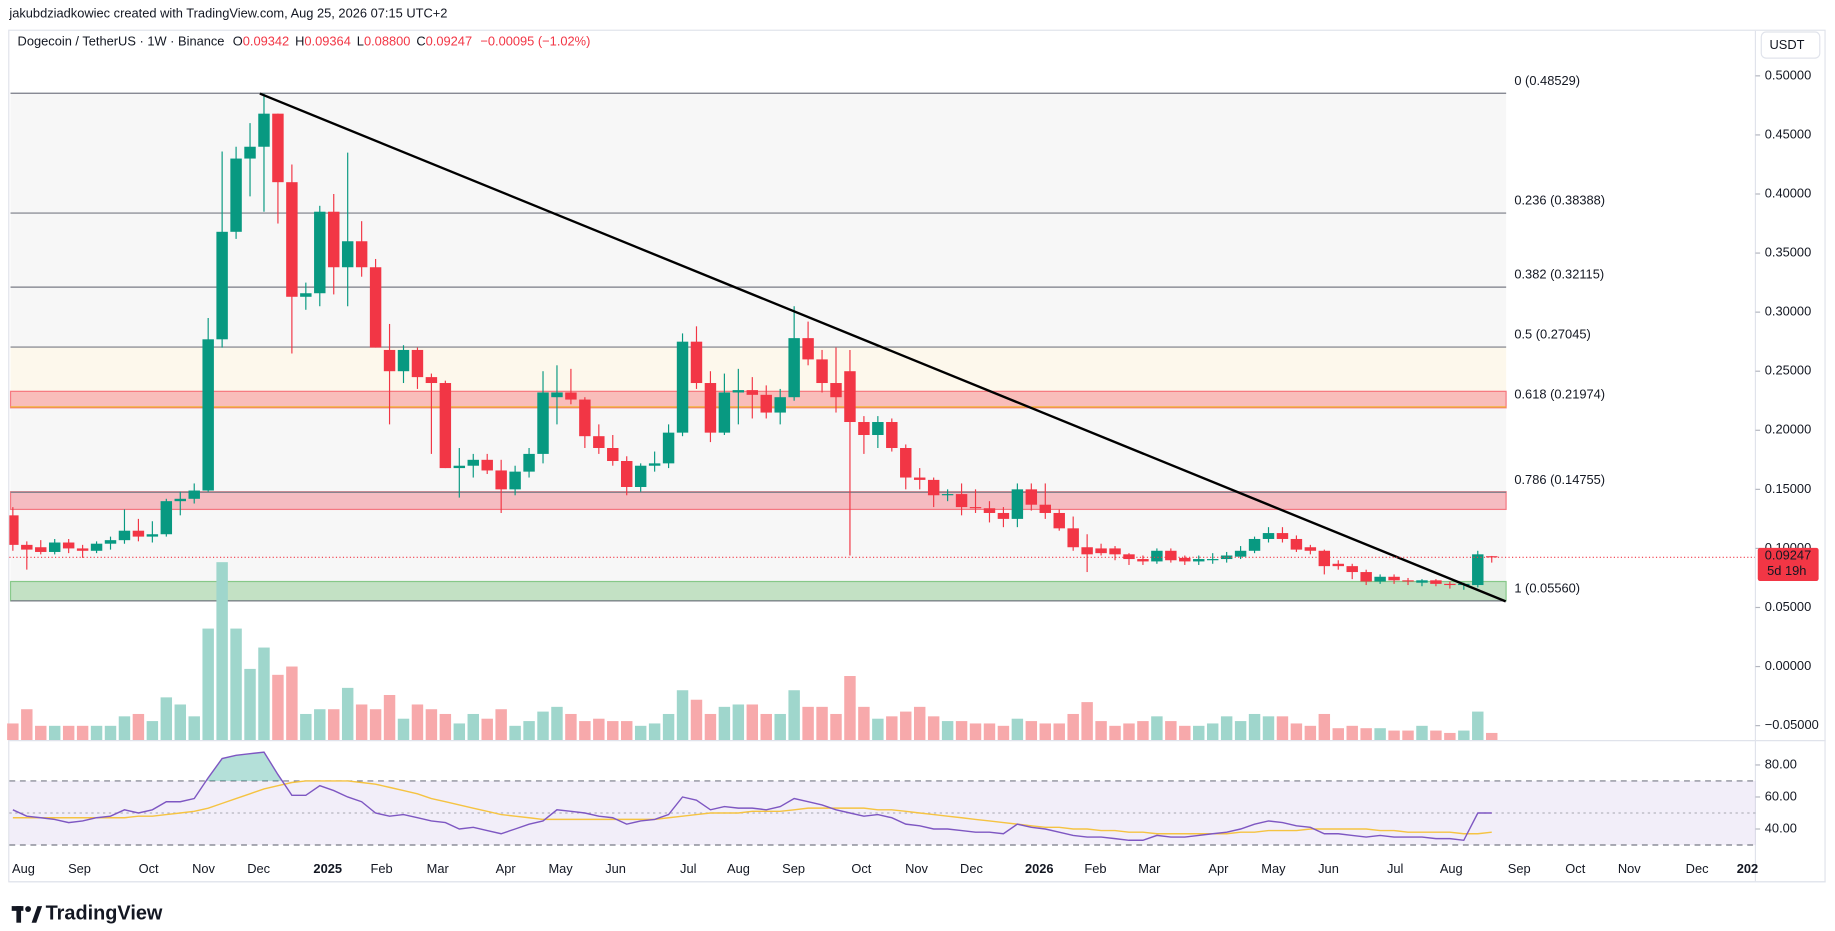 The width and height of the screenshot is (1835, 931). I want to click on y-tick-label: 0.35000, so click(1788, 251).